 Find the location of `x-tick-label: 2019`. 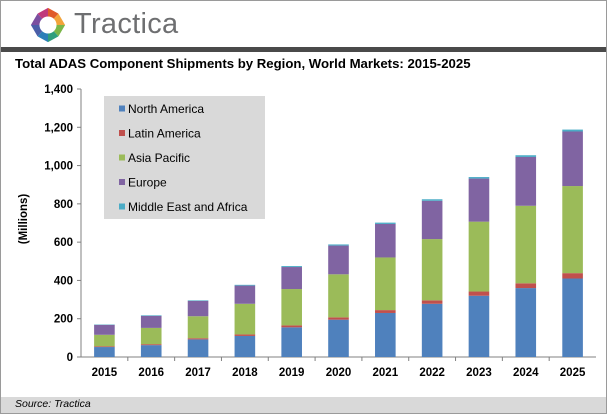

x-tick-label: 2019 is located at coordinates (292, 373).